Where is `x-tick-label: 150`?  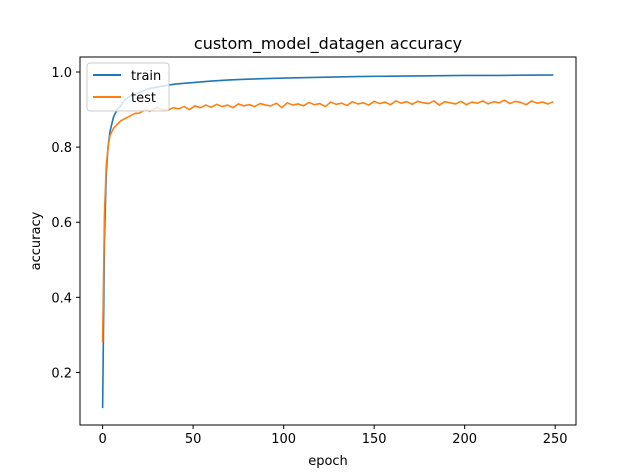 x-tick-label: 150 is located at coordinates (374, 439).